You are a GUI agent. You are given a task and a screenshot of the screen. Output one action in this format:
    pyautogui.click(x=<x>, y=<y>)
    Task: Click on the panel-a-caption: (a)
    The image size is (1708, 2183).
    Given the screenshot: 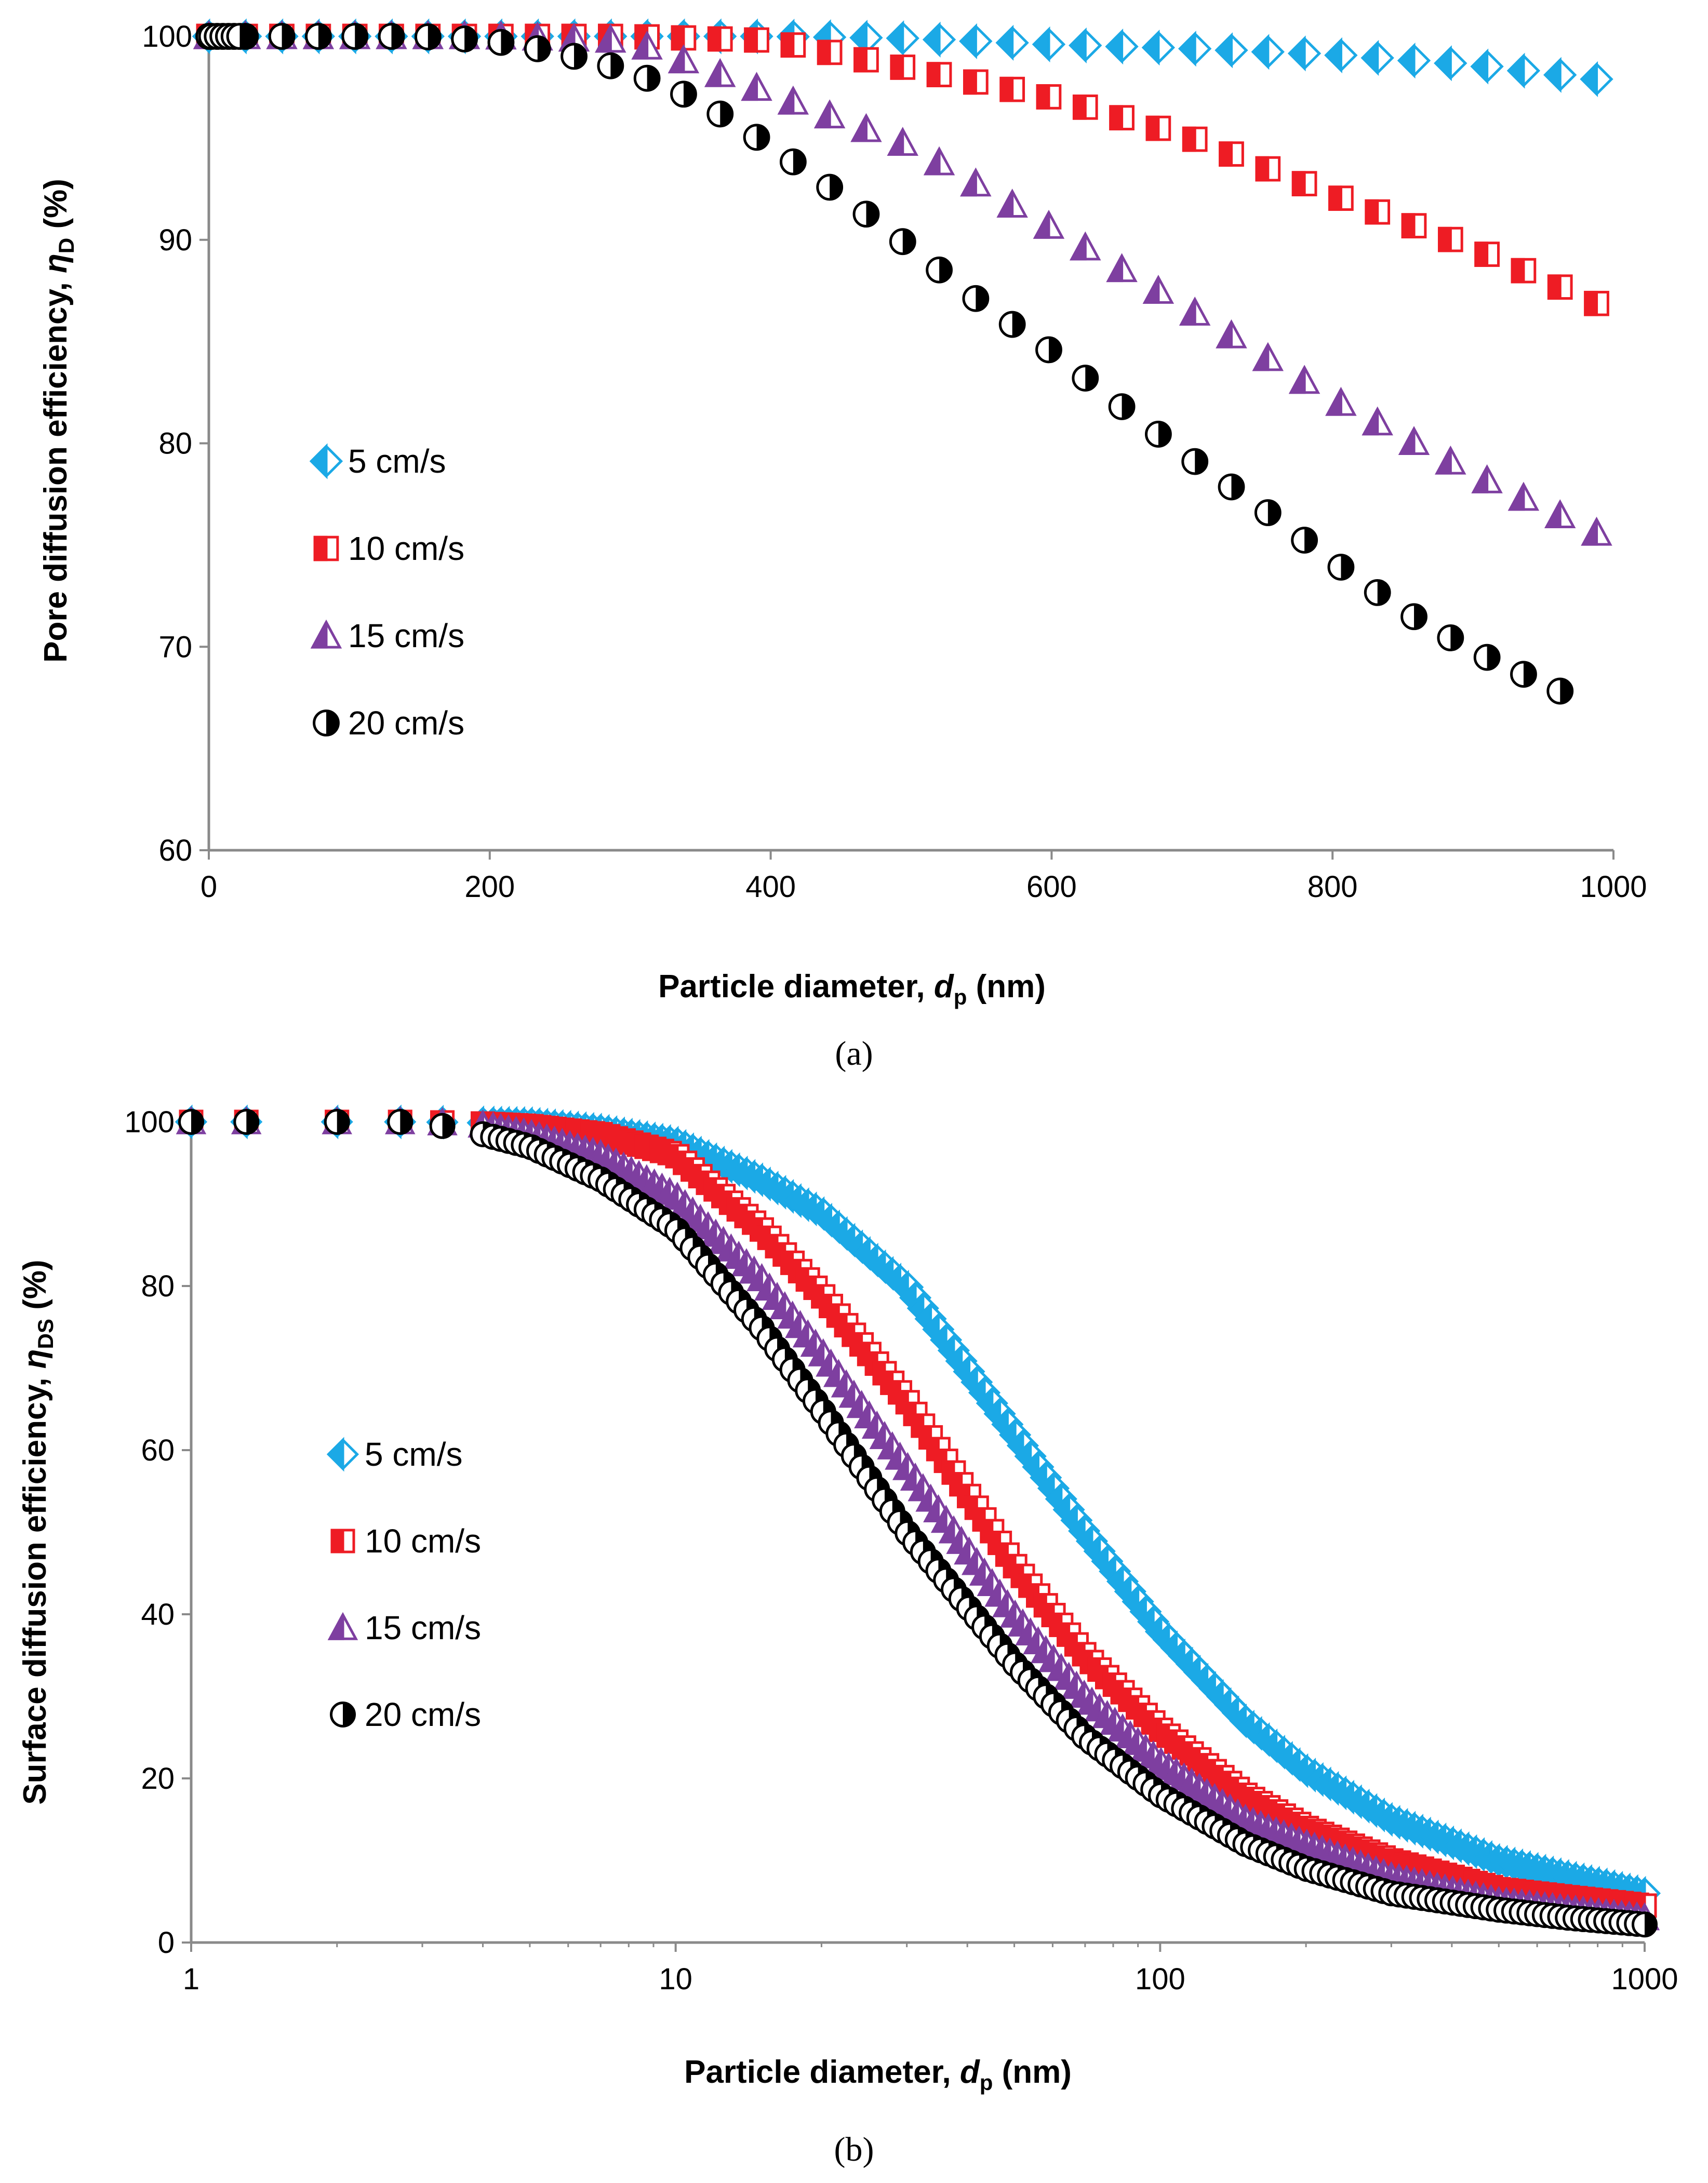 What is the action you would take?
    pyautogui.click(x=854, y=1054)
    